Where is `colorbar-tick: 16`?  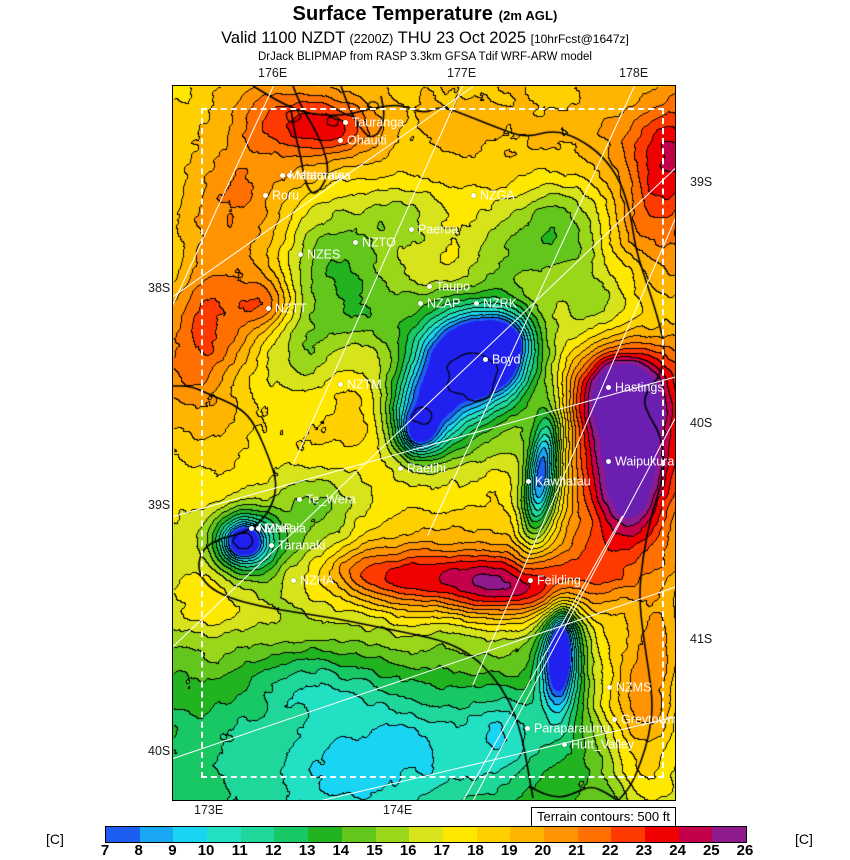 colorbar-tick: 16 is located at coordinates (408, 850).